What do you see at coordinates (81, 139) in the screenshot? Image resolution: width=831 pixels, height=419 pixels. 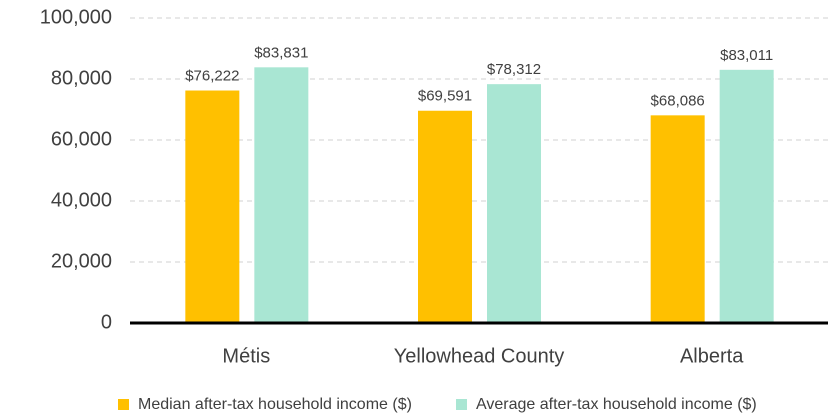 I see `y-tick-label: 60,000` at bounding box center [81, 139].